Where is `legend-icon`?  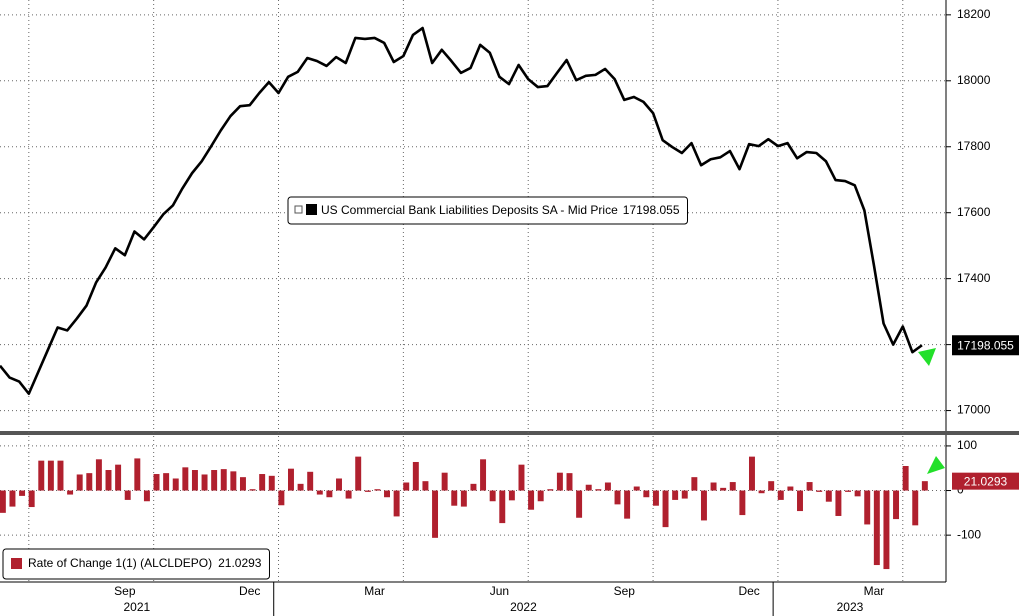 legend-icon is located at coordinates (298, 209).